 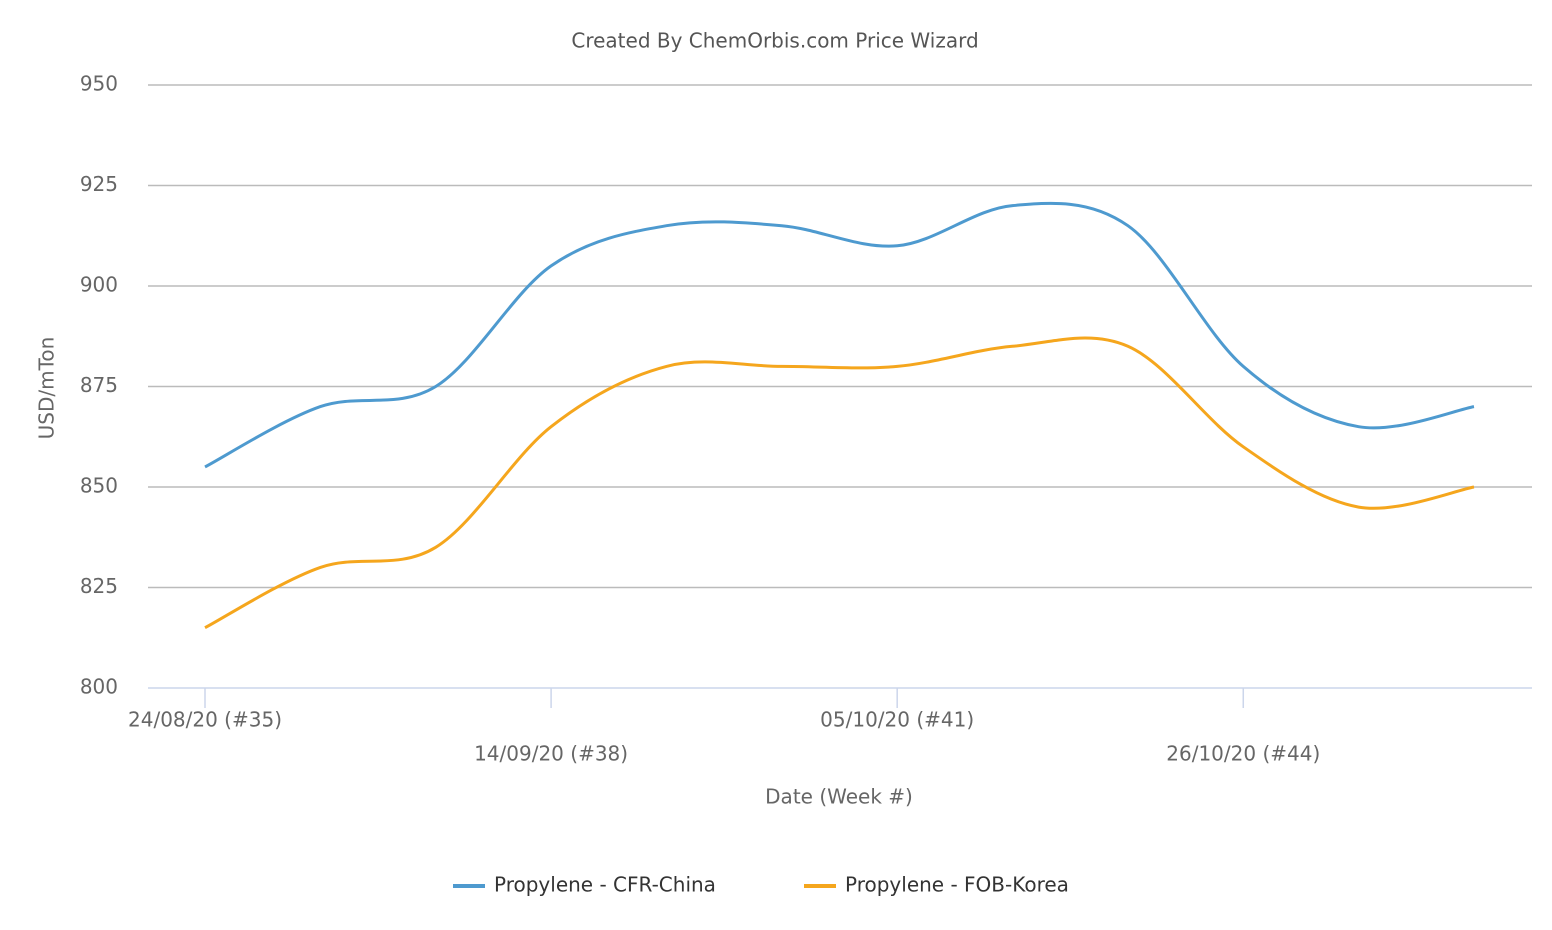 I want to click on x-tick-label: 05/10/20 (#41), so click(x=897, y=720).